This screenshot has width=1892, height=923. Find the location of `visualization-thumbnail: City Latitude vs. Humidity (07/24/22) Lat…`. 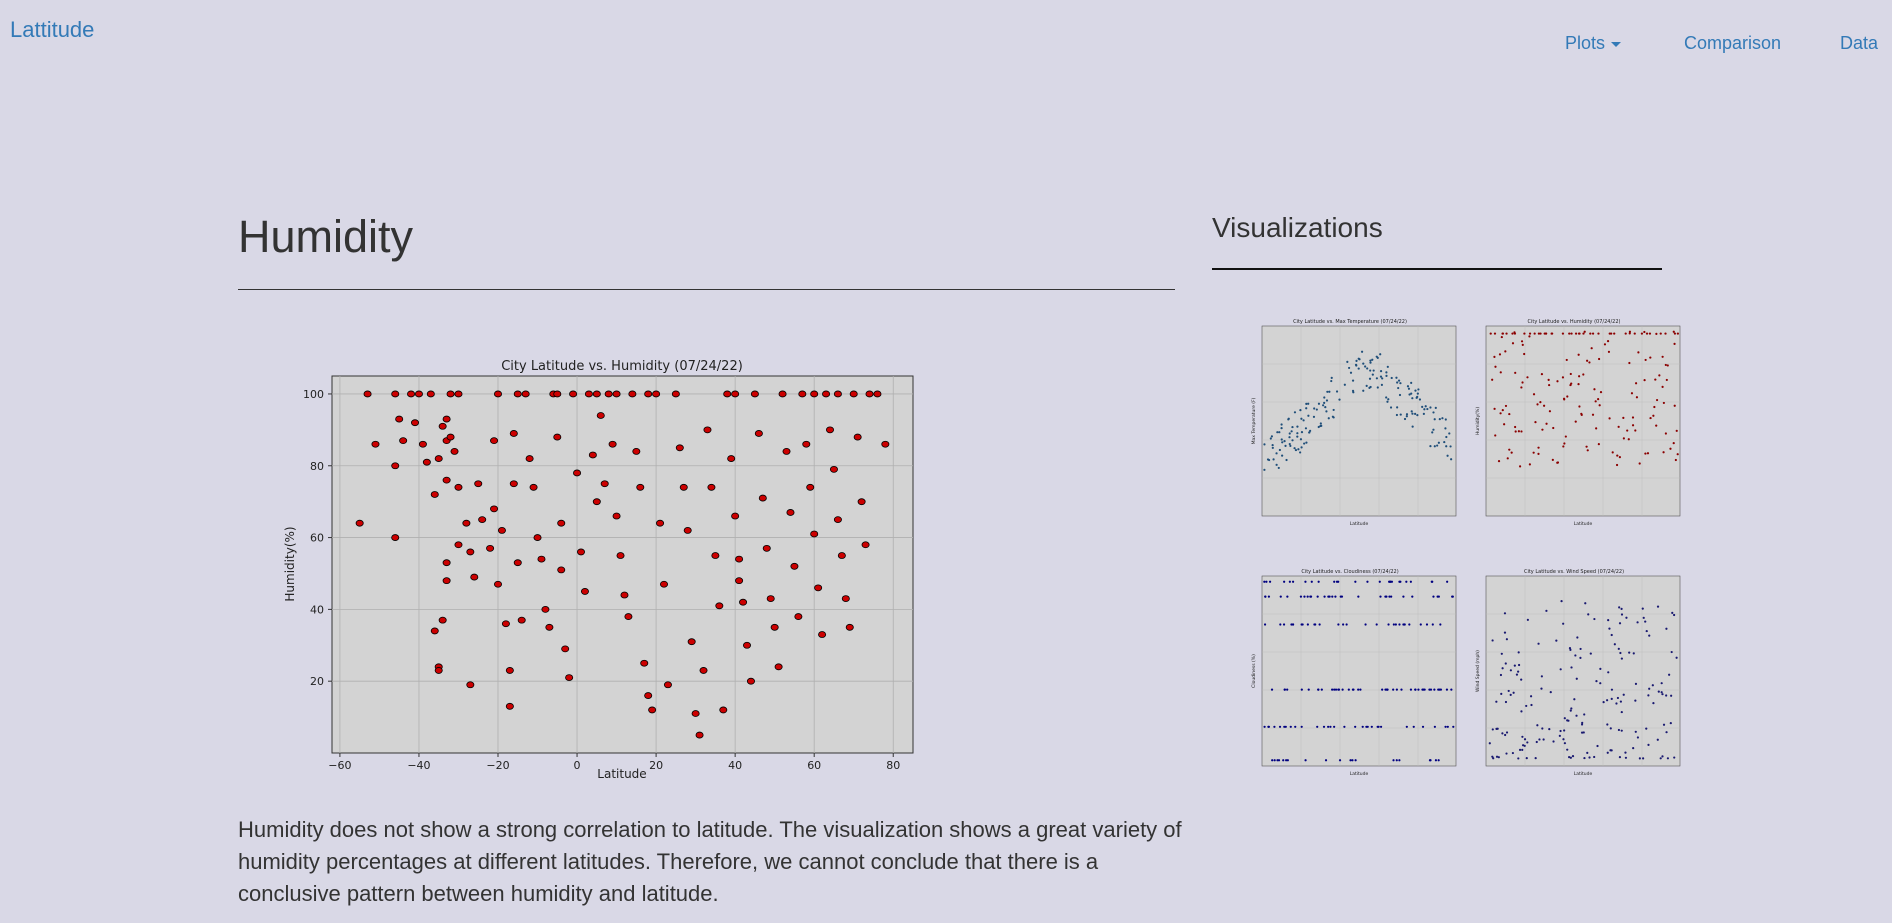

visualization-thumbnail: City Latitude vs. Humidity (07/24/22) Lat… is located at coordinates (1578, 423).